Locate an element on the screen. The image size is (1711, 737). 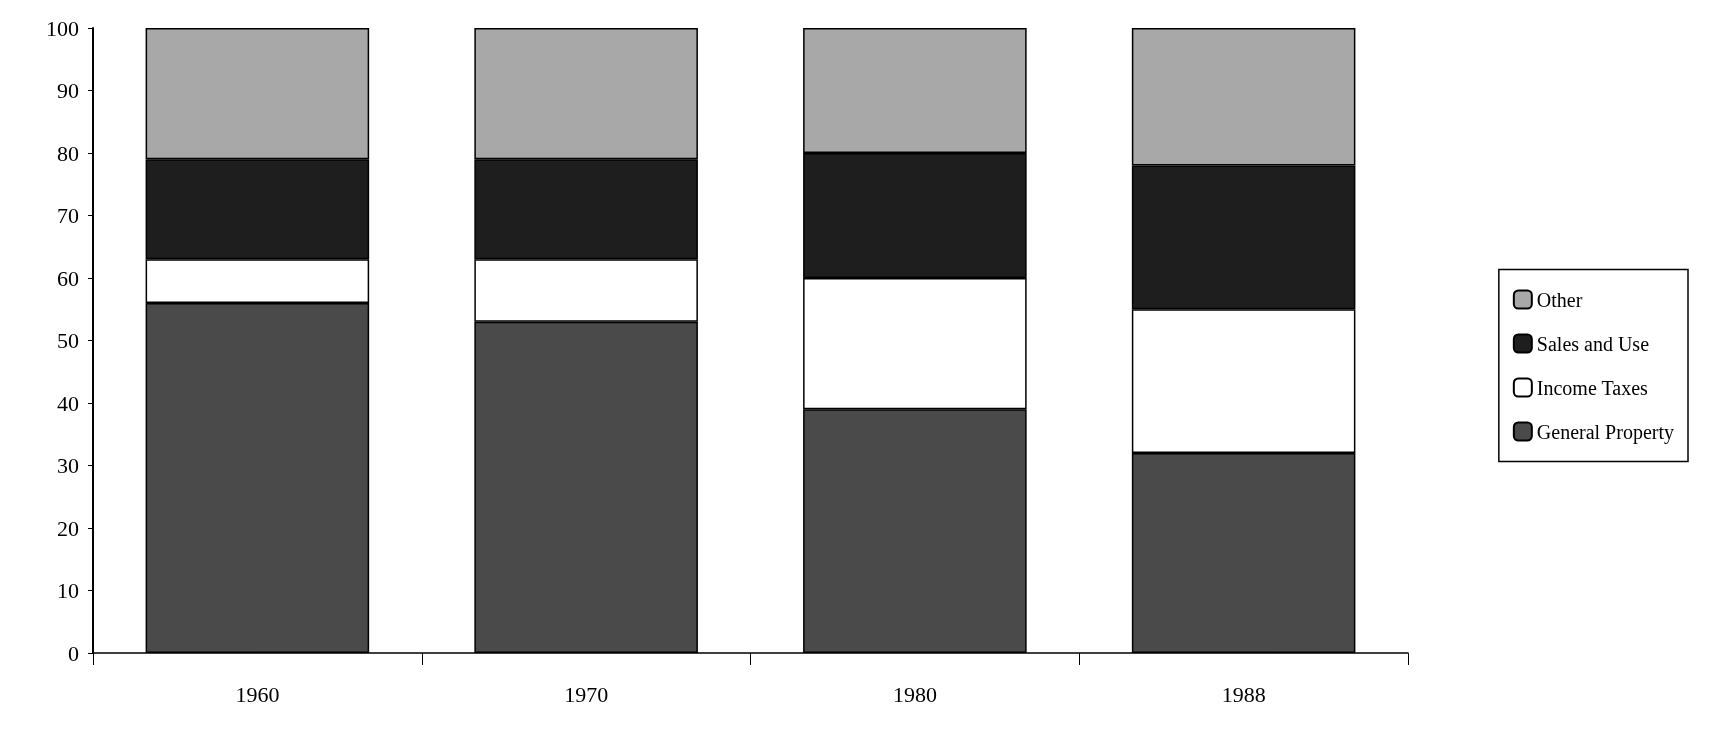
x-tick-label: 1960 is located at coordinates (257, 694).